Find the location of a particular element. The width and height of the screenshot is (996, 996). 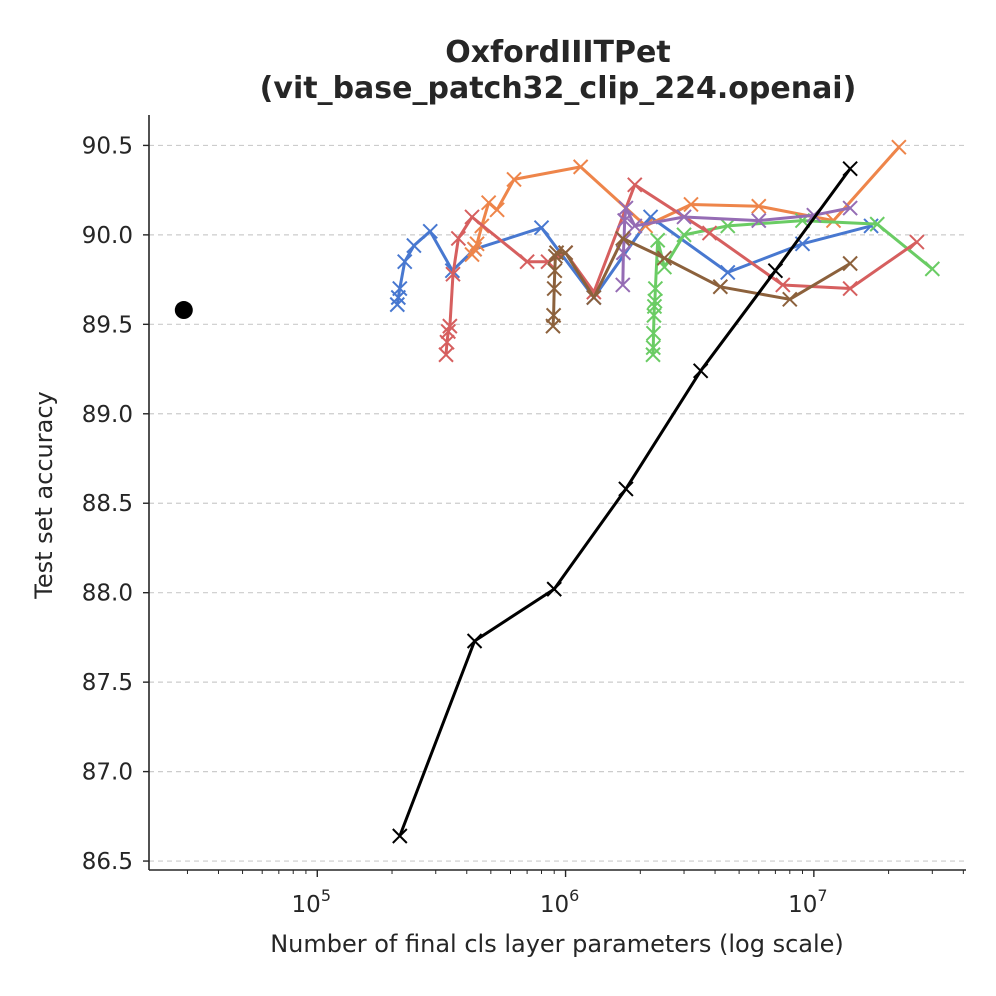

series-purple is located at coordinates (736, 246).